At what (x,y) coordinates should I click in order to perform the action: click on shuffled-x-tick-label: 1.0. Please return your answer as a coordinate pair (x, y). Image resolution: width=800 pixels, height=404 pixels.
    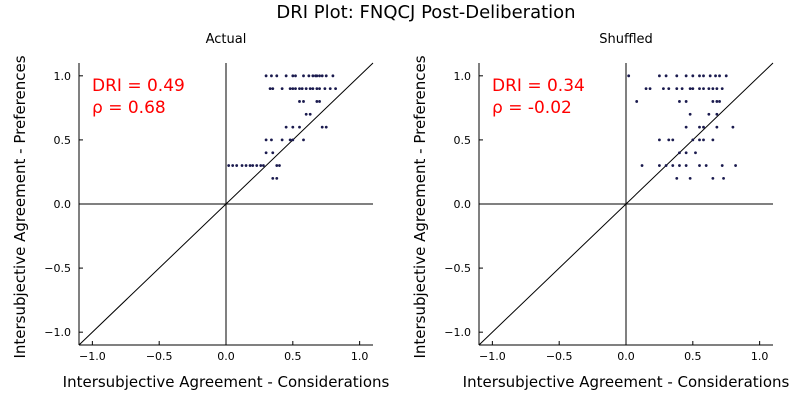
    Looking at the image, I should click on (760, 356).